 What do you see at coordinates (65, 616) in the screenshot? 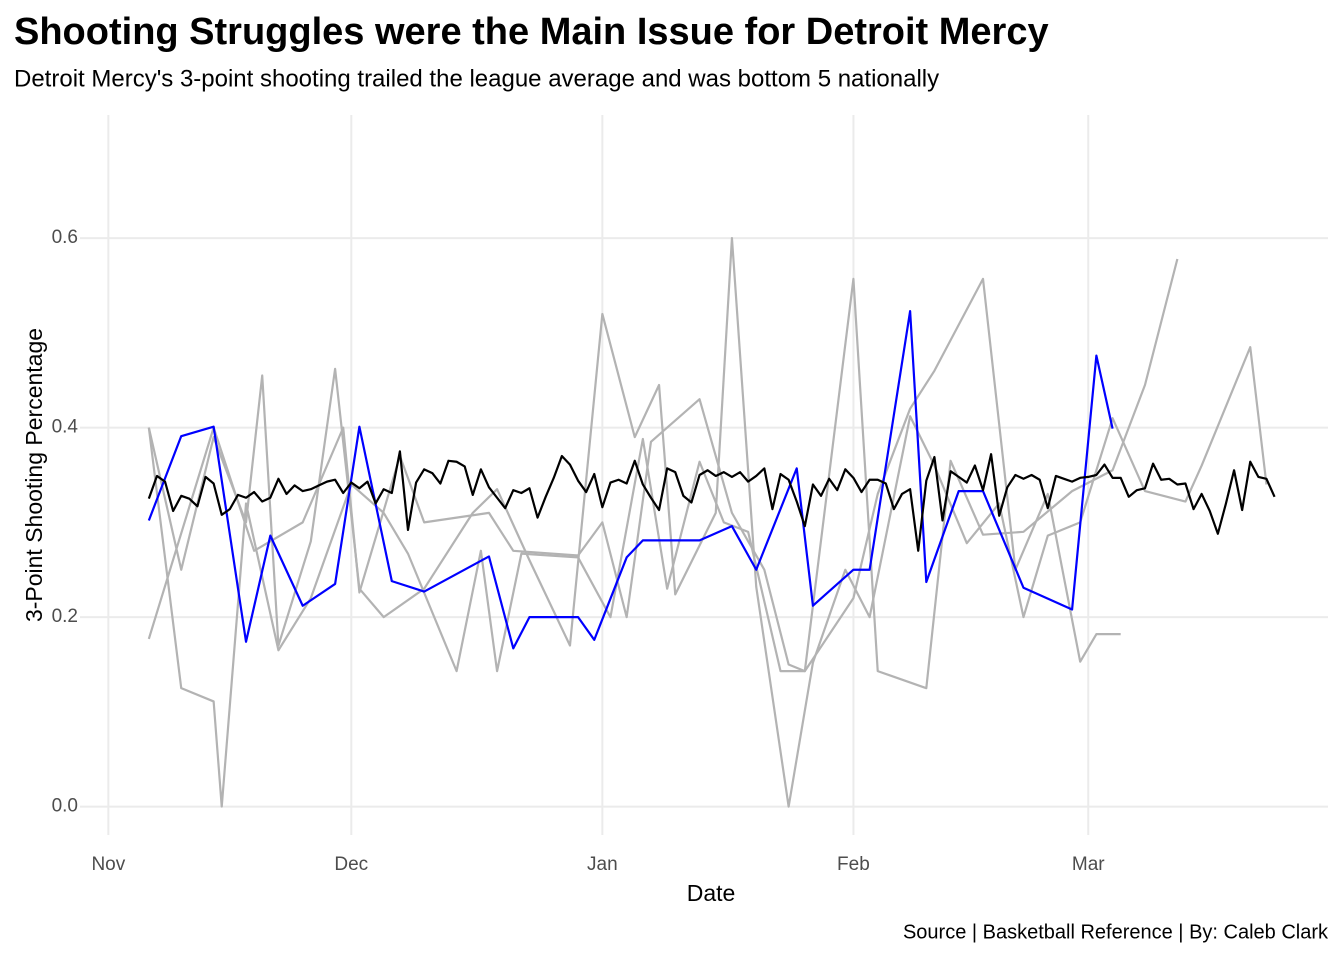
I see `y-tick-label: 0.2` at bounding box center [65, 616].